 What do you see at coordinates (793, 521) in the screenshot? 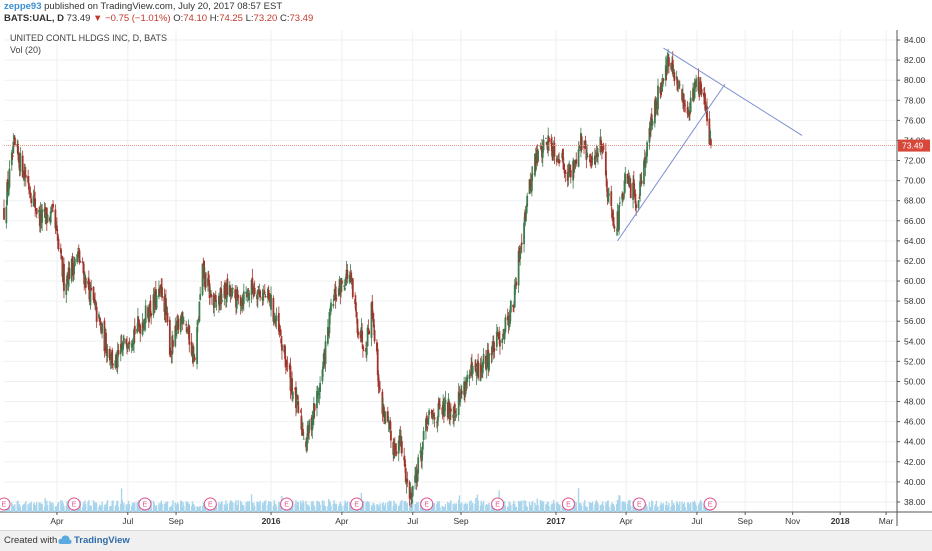
I see `x-tick-label: Nov` at bounding box center [793, 521].